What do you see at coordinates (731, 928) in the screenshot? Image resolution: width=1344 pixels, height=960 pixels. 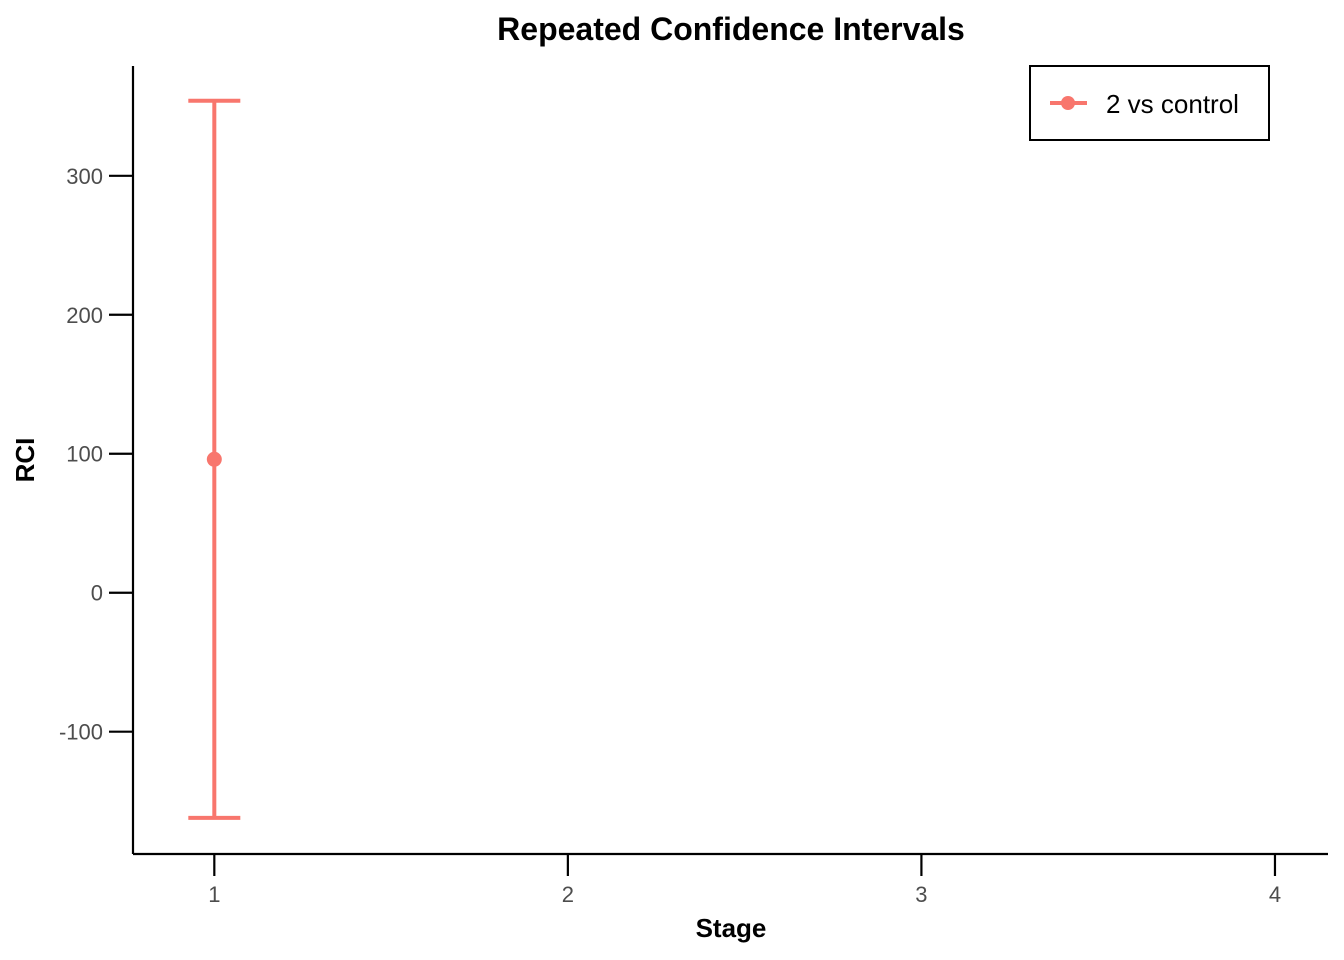 I see `x-axis-title: Stage` at bounding box center [731, 928].